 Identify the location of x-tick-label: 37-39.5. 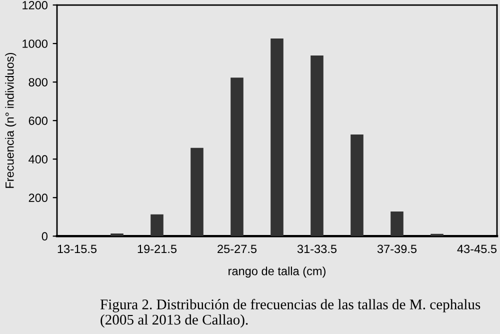
(397, 249).